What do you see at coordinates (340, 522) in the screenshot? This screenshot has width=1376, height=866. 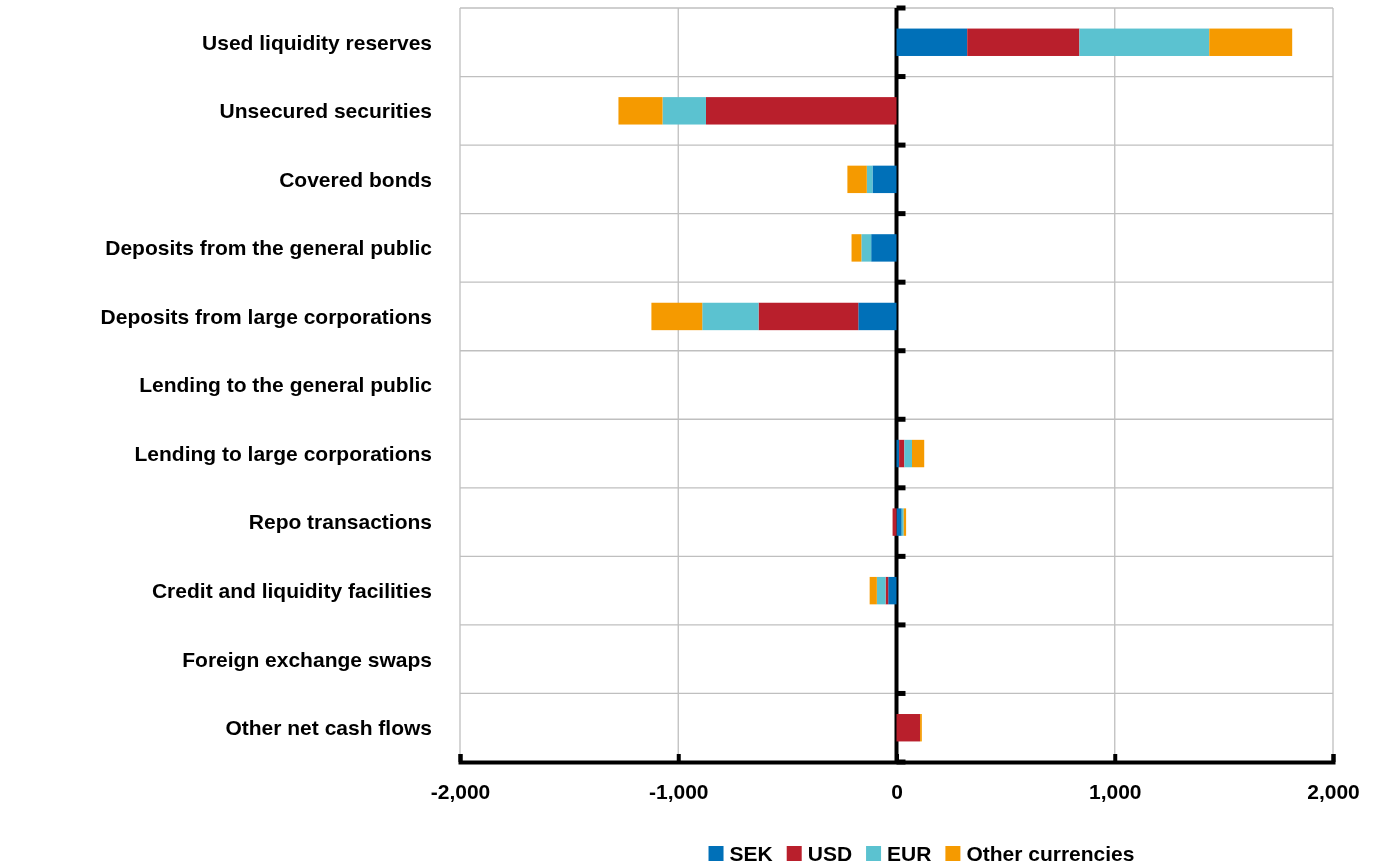 I see `y-tick-label: Repo transactions` at bounding box center [340, 522].